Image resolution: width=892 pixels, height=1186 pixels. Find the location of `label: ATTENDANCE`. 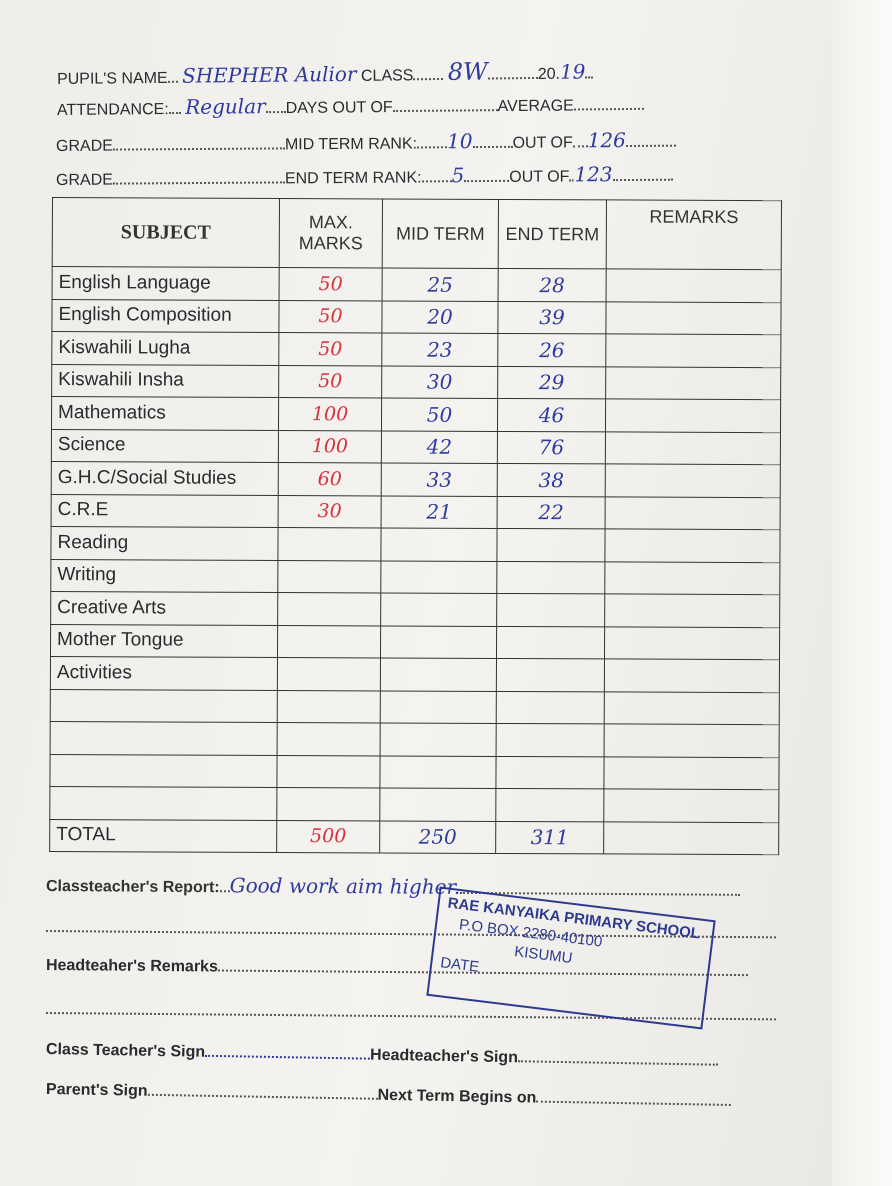

label: ATTENDANCE is located at coordinates (110, 110).